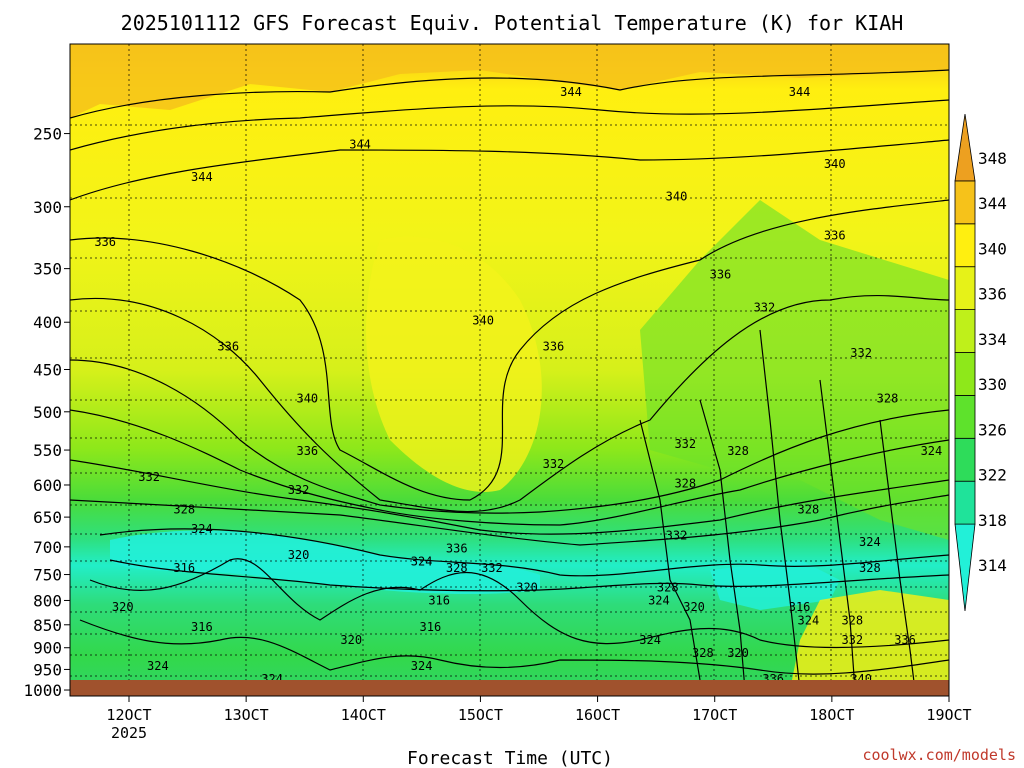 The width and height of the screenshot is (1024, 768). Describe the element at coordinates (510, 758) in the screenshot. I see `x-axis-title: Forecast Time (UTC)` at that location.